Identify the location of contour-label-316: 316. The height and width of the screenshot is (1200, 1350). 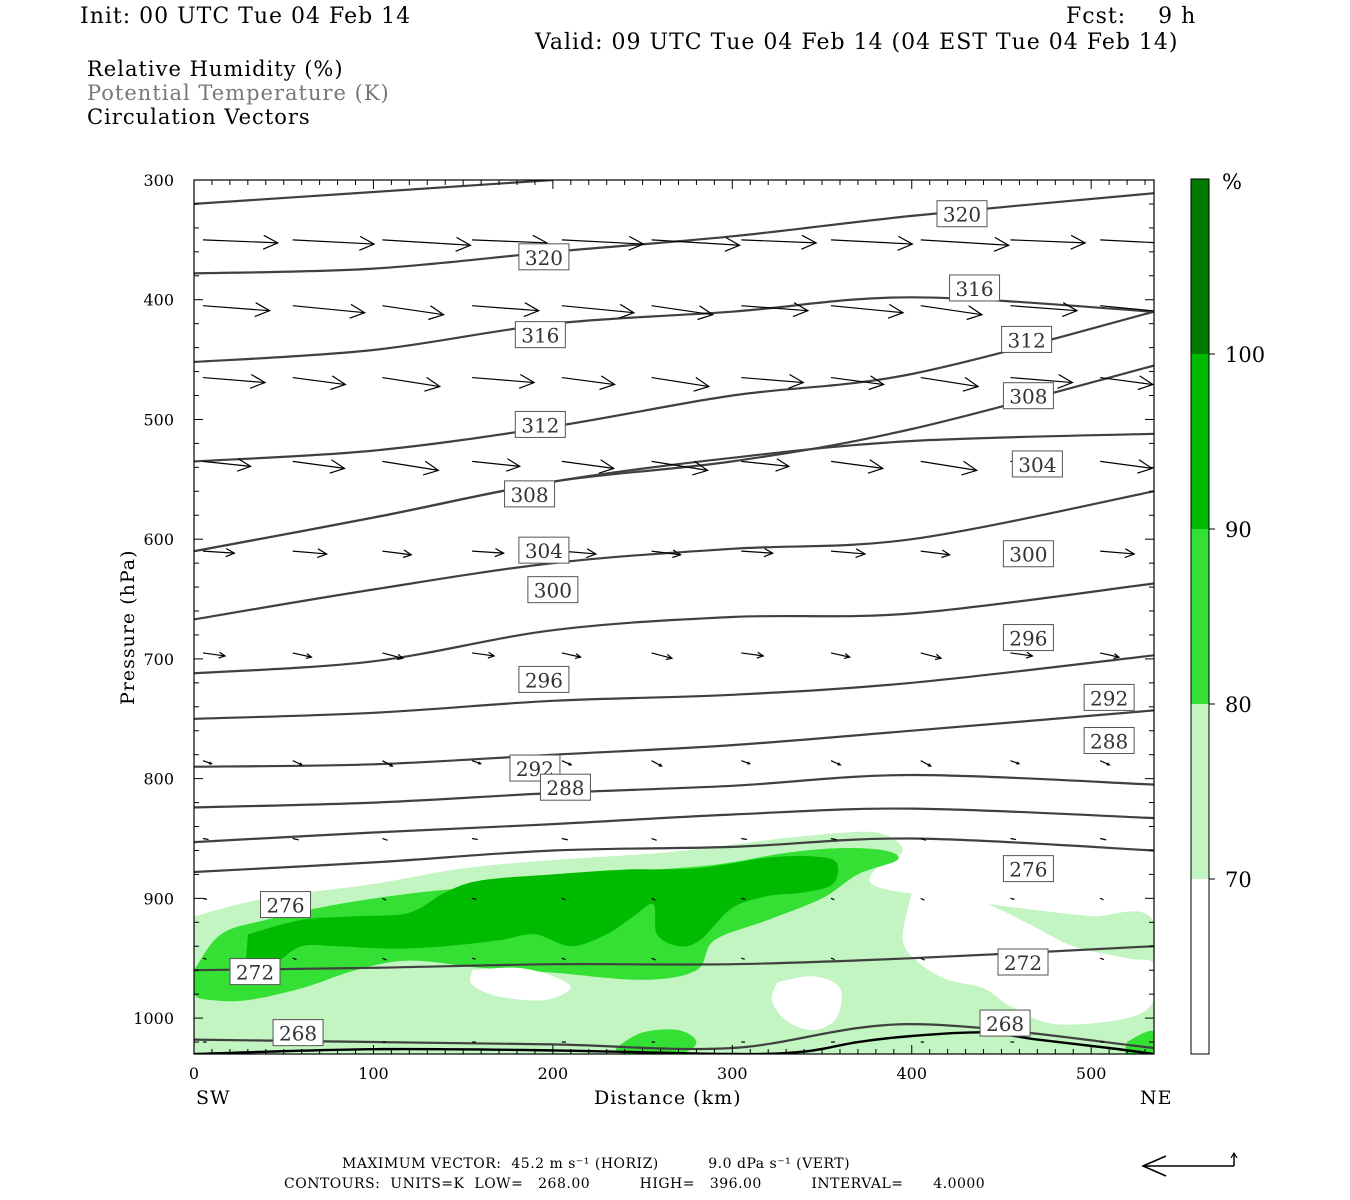
(540, 335).